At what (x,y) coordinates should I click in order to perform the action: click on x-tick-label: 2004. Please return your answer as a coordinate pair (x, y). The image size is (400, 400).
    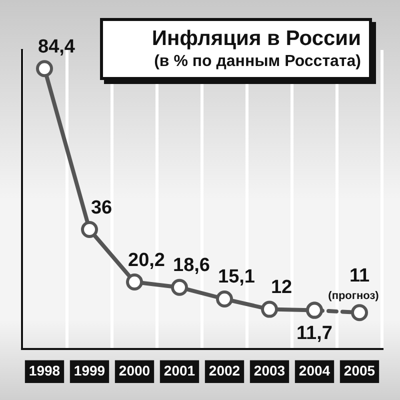
    Looking at the image, I should click on (314, 370).